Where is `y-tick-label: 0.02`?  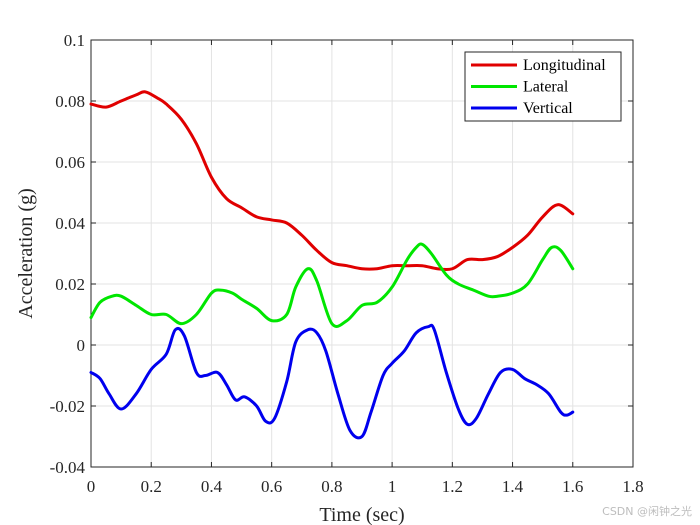
y-tick-label: 0.02 is located at coordinates (70, 284).